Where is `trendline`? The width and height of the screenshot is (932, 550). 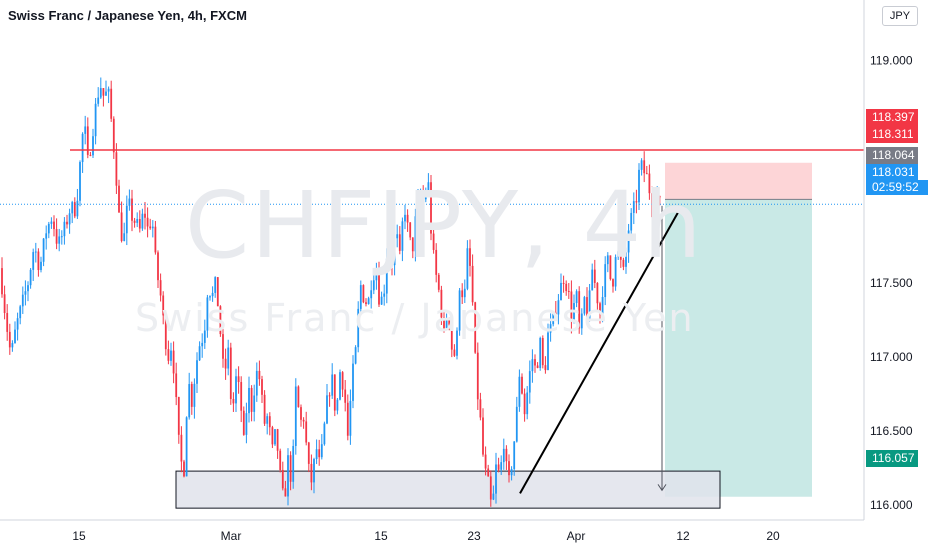
trendline is located at coordinates (600, 351).